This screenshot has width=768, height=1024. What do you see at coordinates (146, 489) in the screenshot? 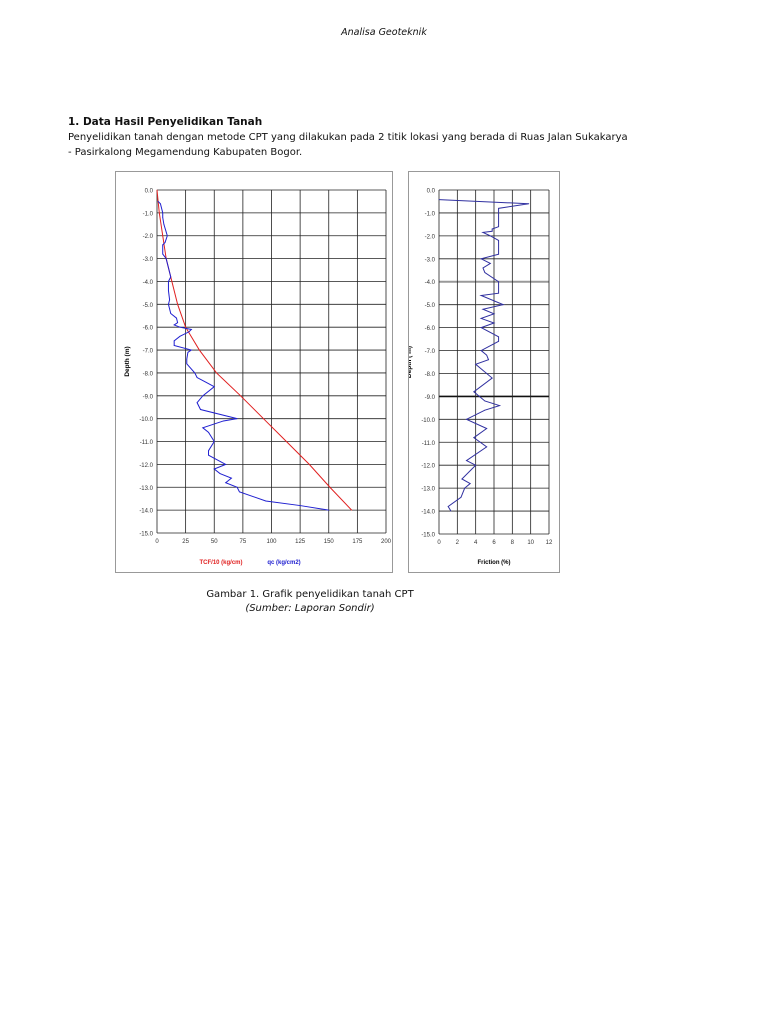
I see `y-tick-label: -13.0` at bounding box center [146, 489].